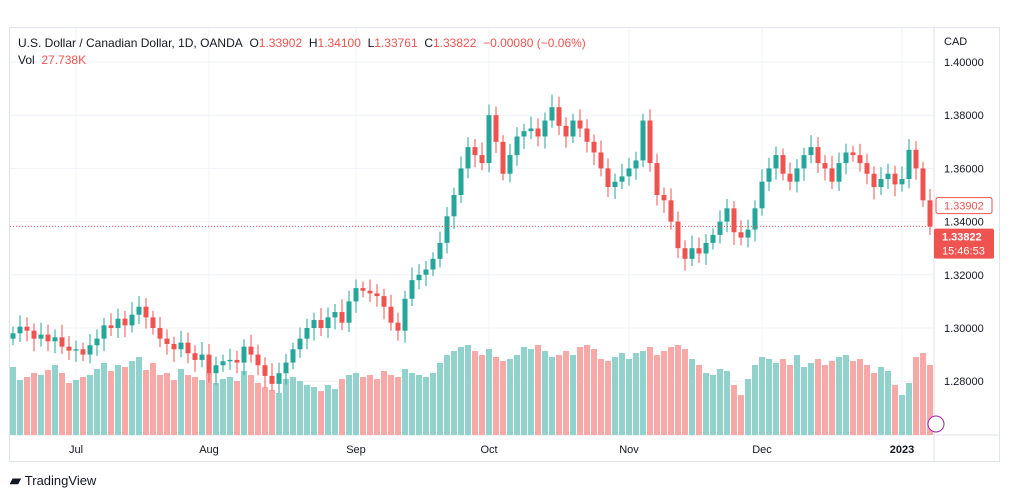  Describe the element at coordinates (130, 43) in the screenshot. I see `symbol-title: U.S. Dollar / Canadian Dollar, 1D, OANDA` at that location.